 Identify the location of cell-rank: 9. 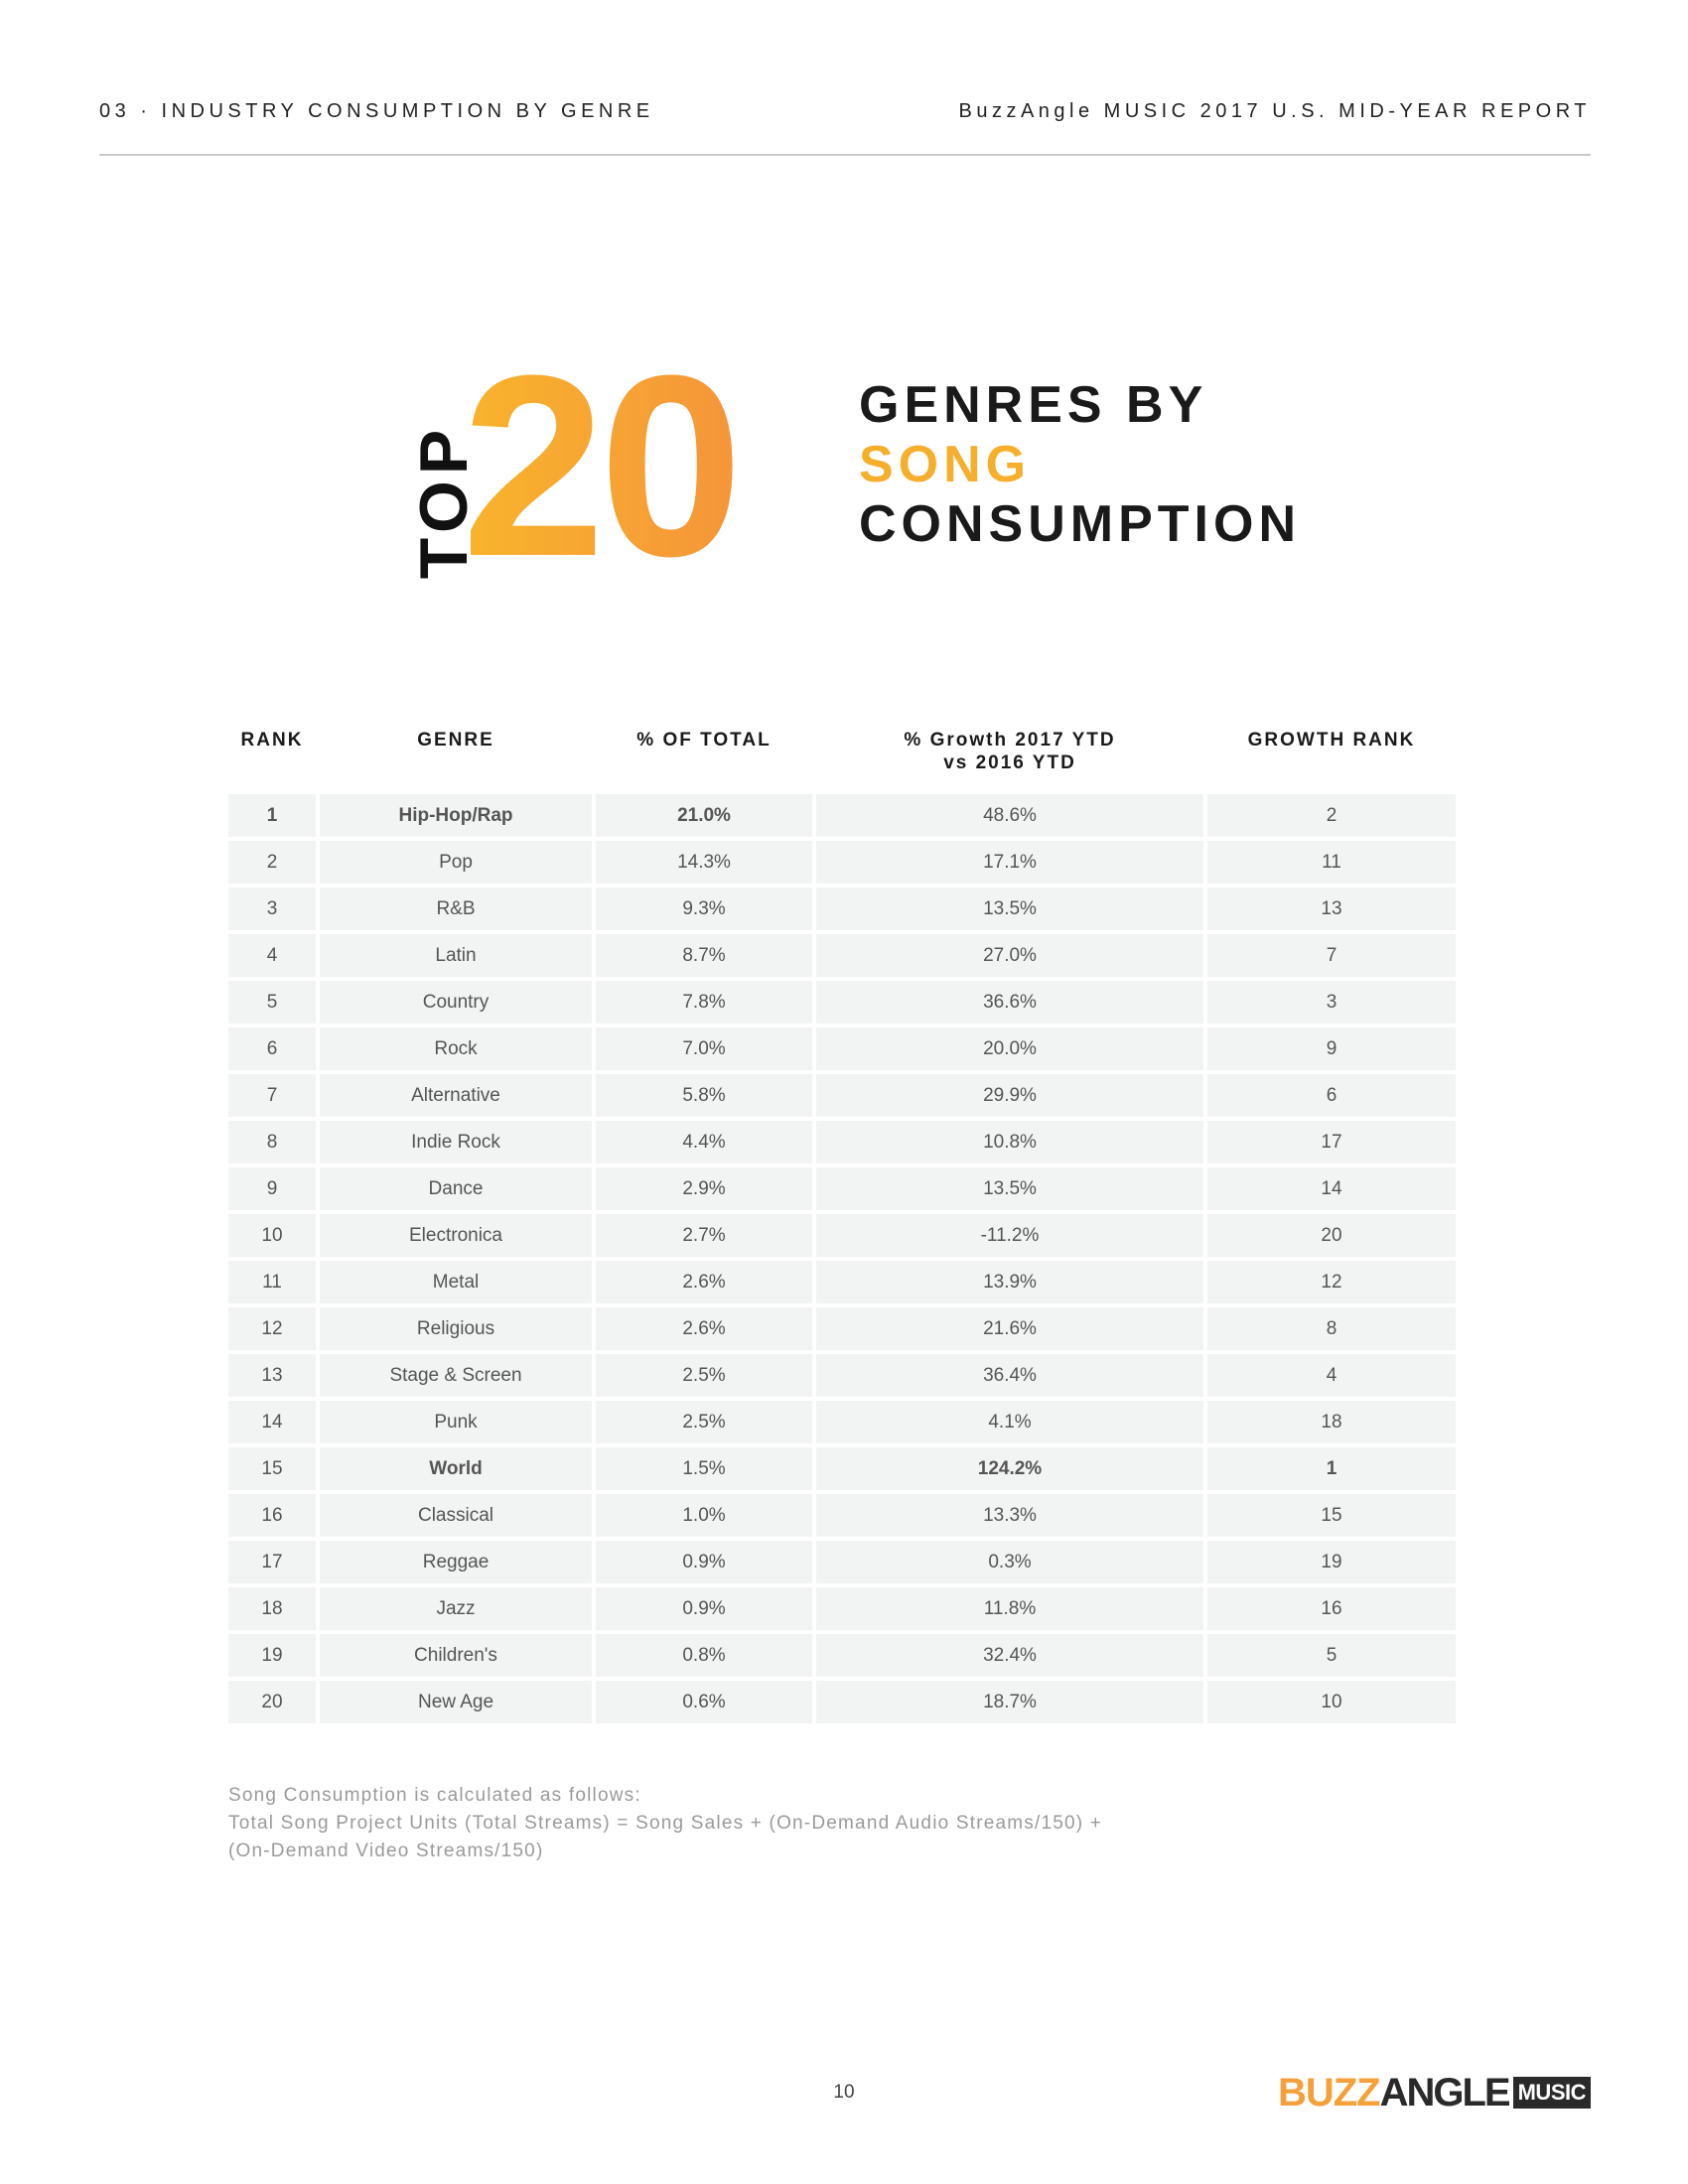
(272, 1188).